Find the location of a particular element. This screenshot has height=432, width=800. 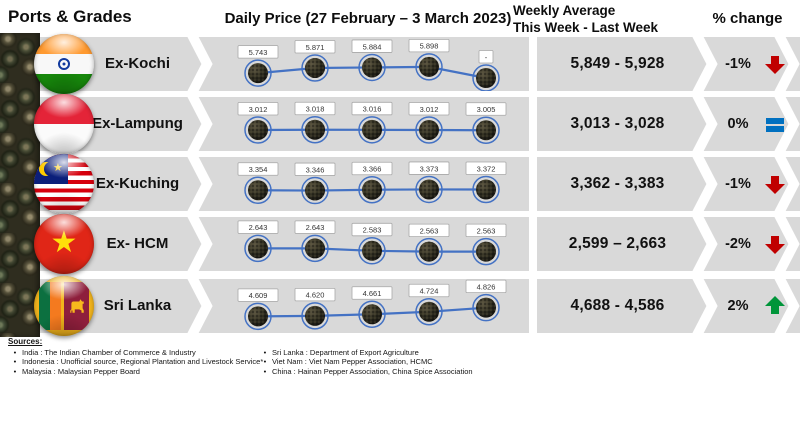

weekly-average-value: 3,362 - 3,383 is located at coordinates (617, 183).